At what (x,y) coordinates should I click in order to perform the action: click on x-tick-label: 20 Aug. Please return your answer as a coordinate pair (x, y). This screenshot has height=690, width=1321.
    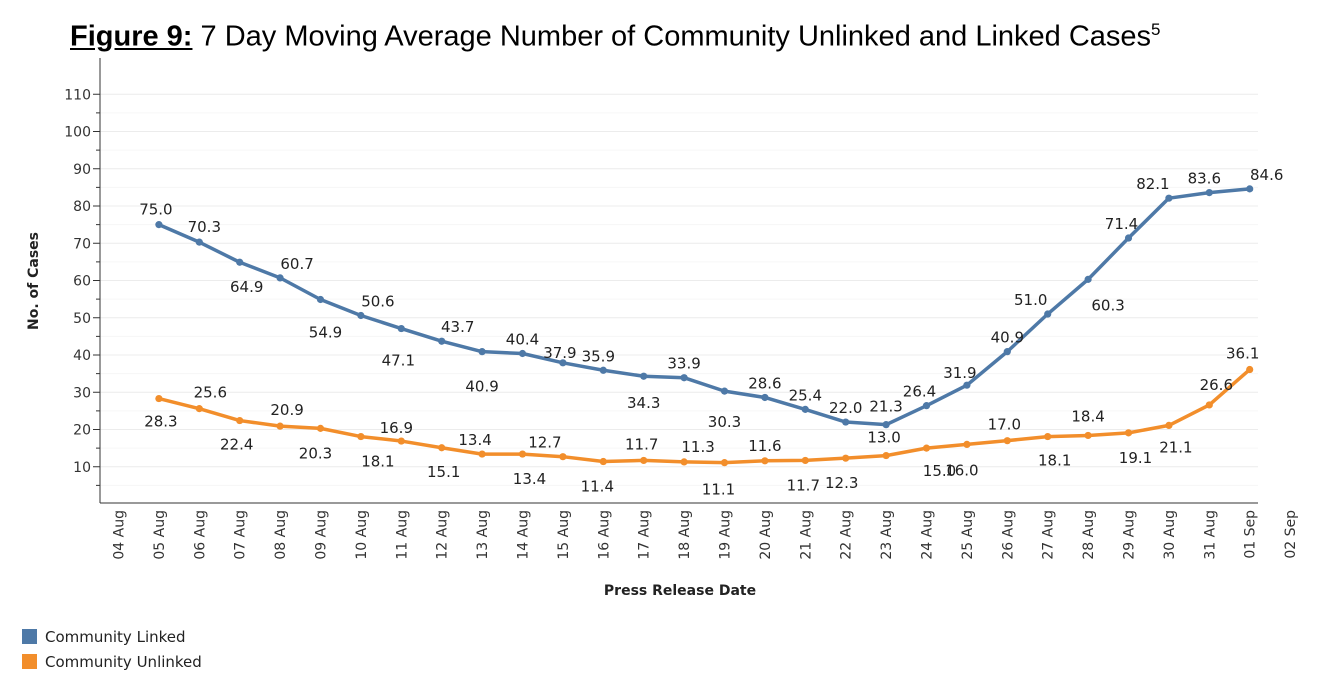
    Looking at the image, I should click on (766, 535).